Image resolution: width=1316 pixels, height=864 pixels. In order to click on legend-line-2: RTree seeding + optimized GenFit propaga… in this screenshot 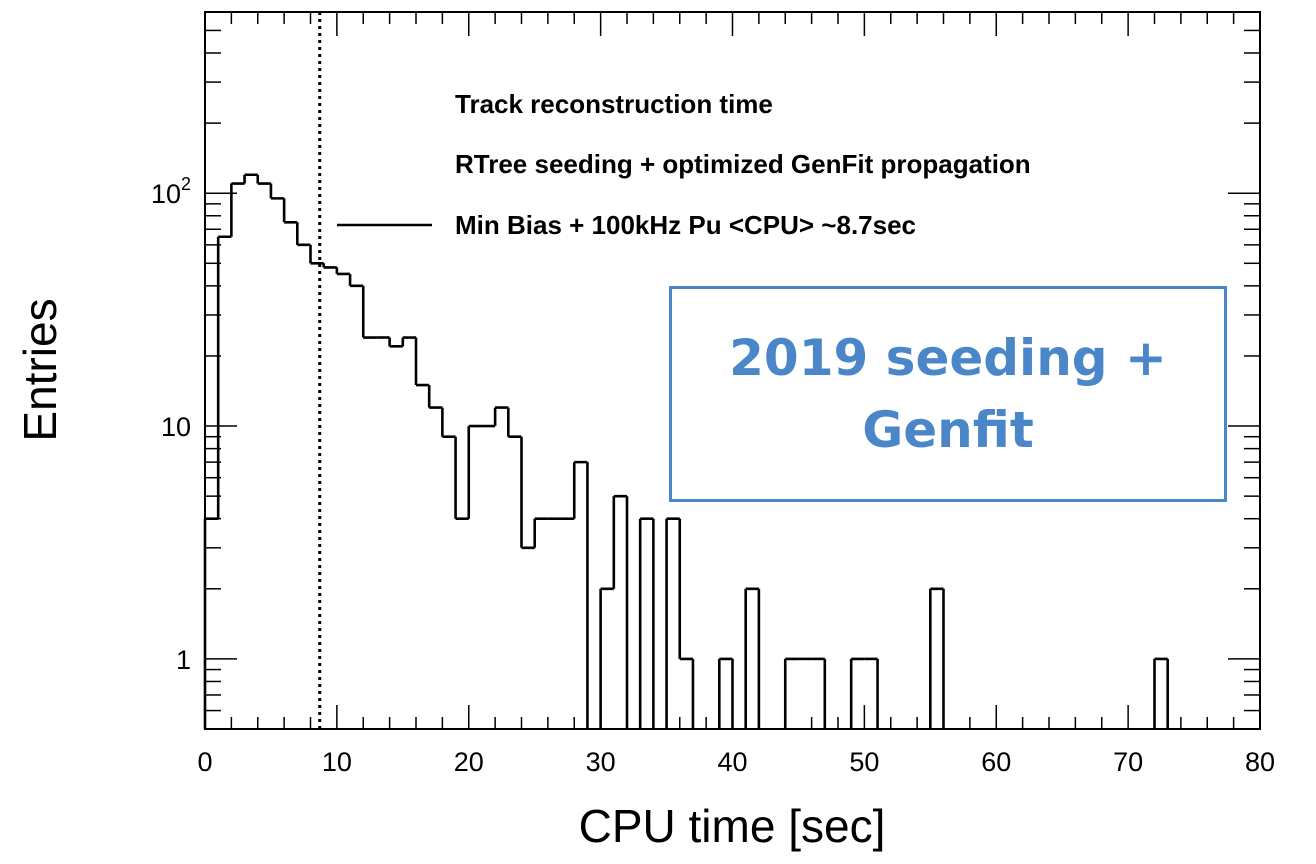, I will do `click(743, 164)`.